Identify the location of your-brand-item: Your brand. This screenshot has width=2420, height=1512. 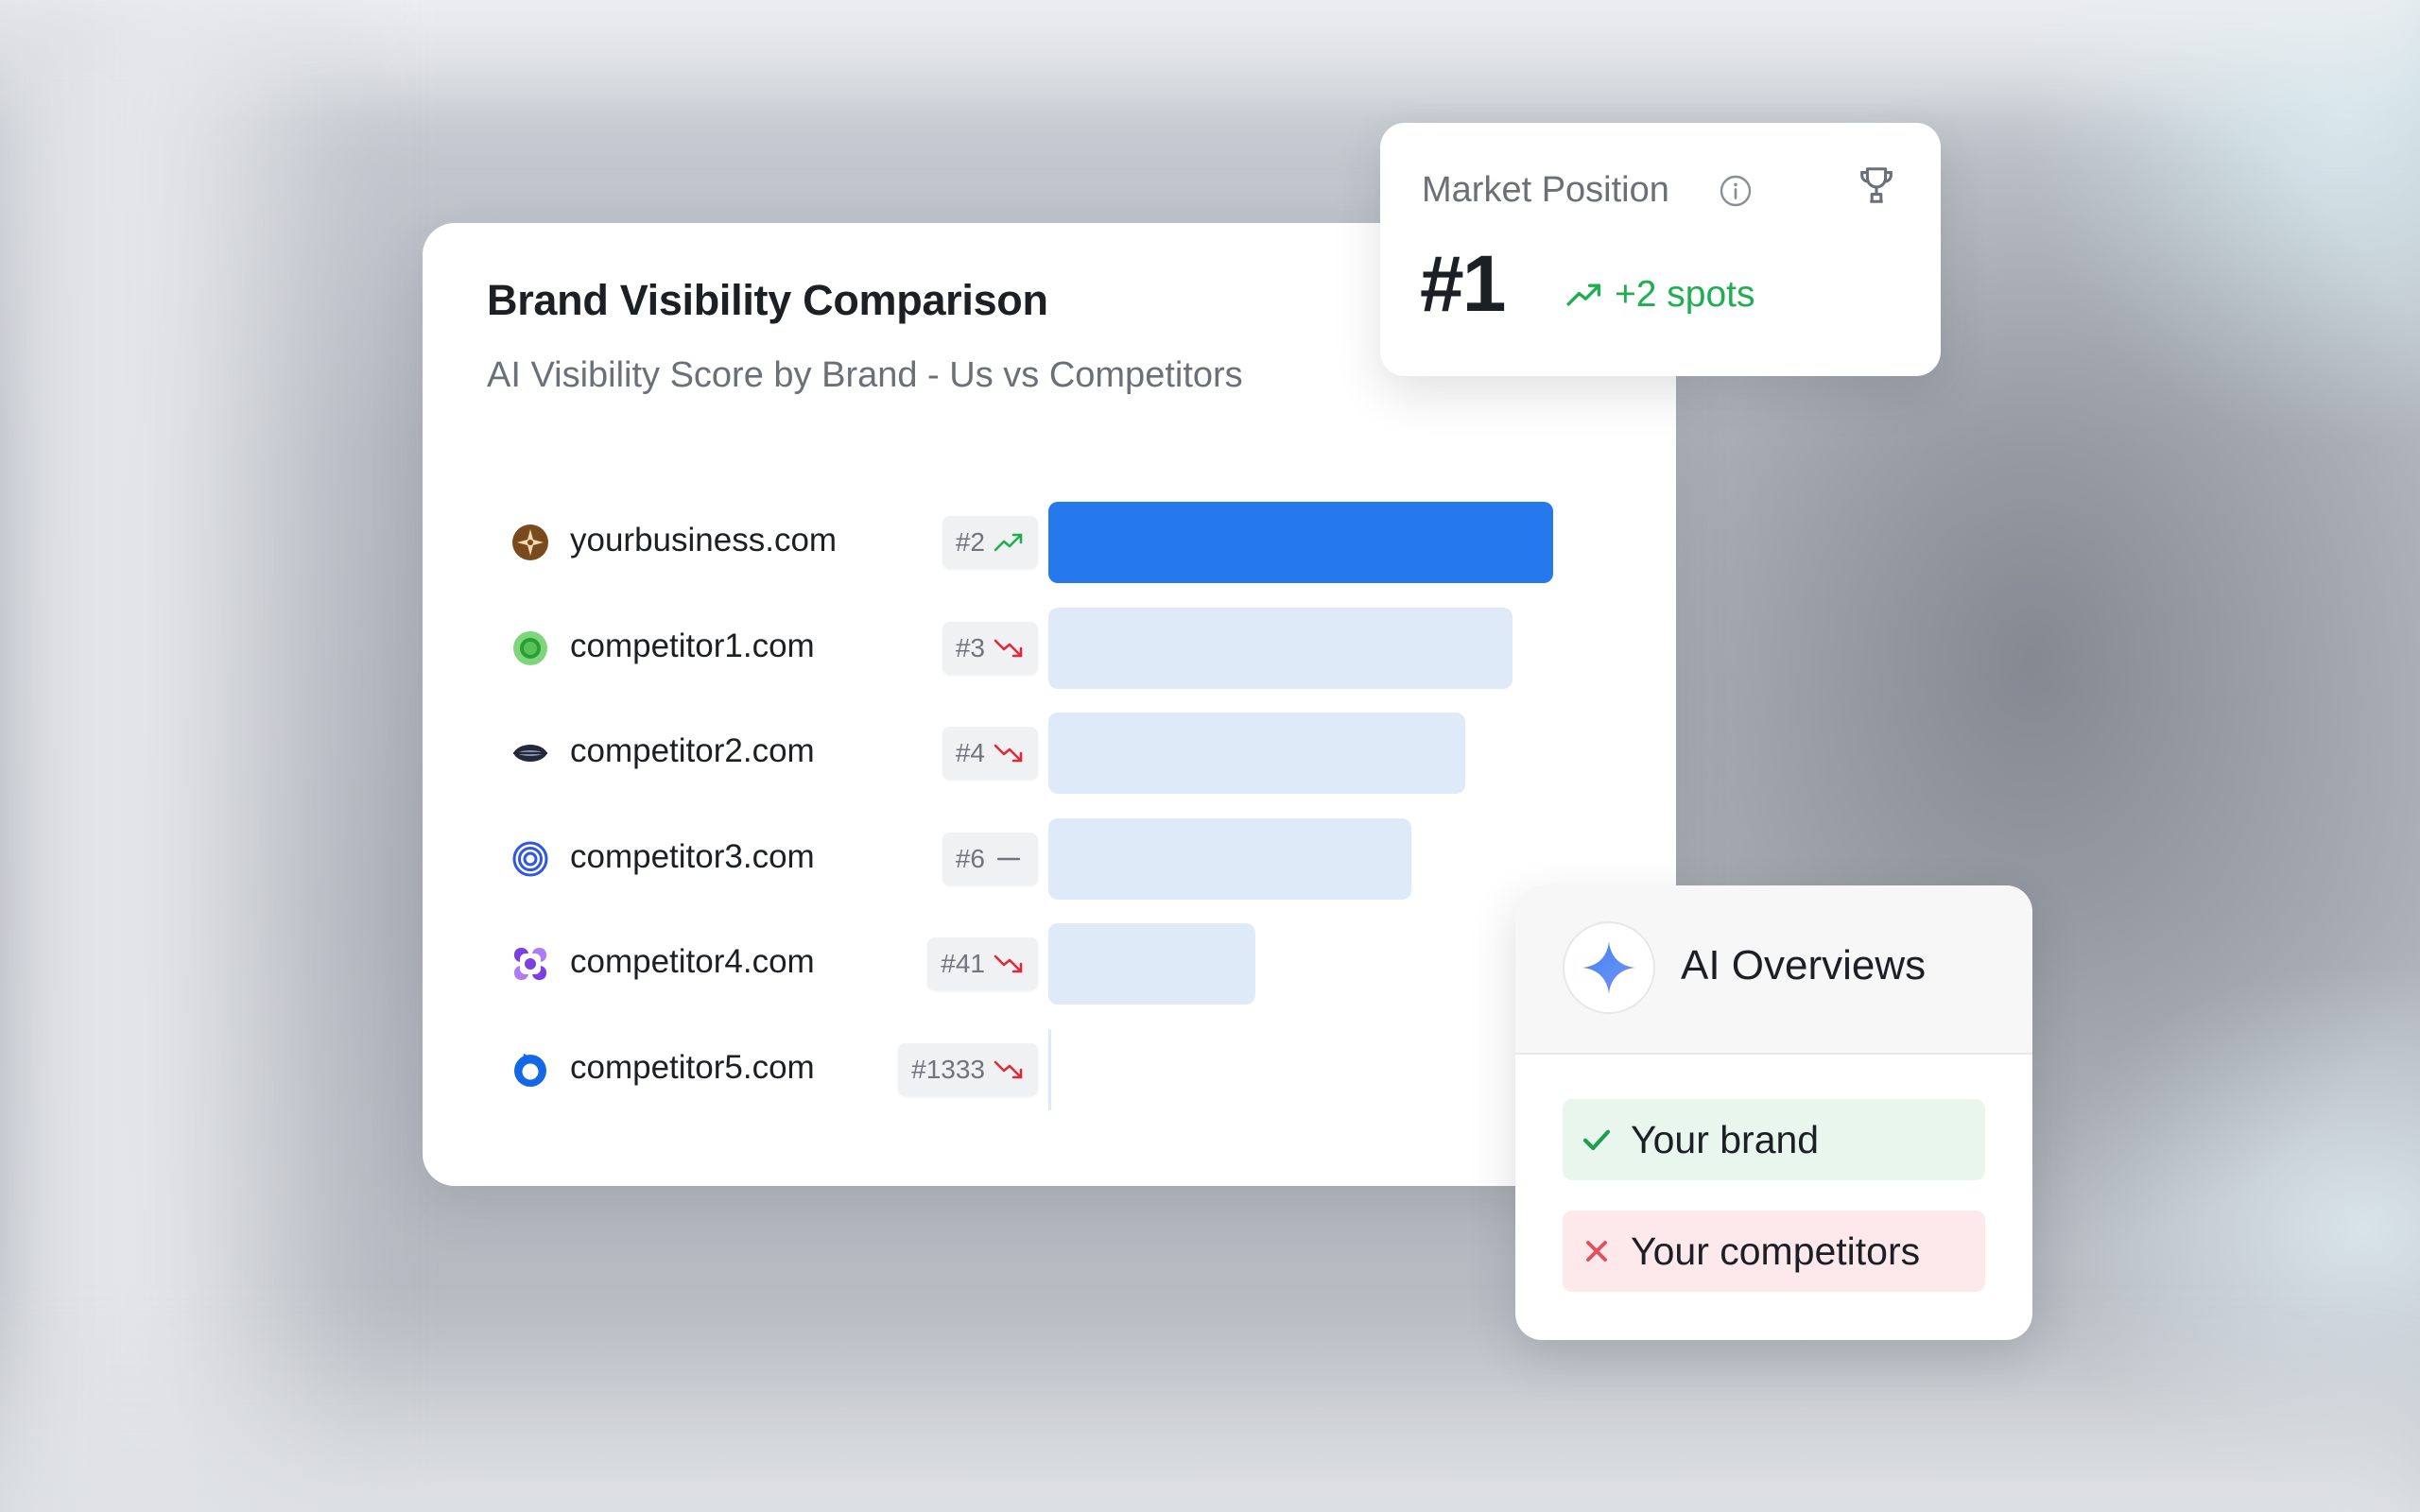
(1774, 1139).